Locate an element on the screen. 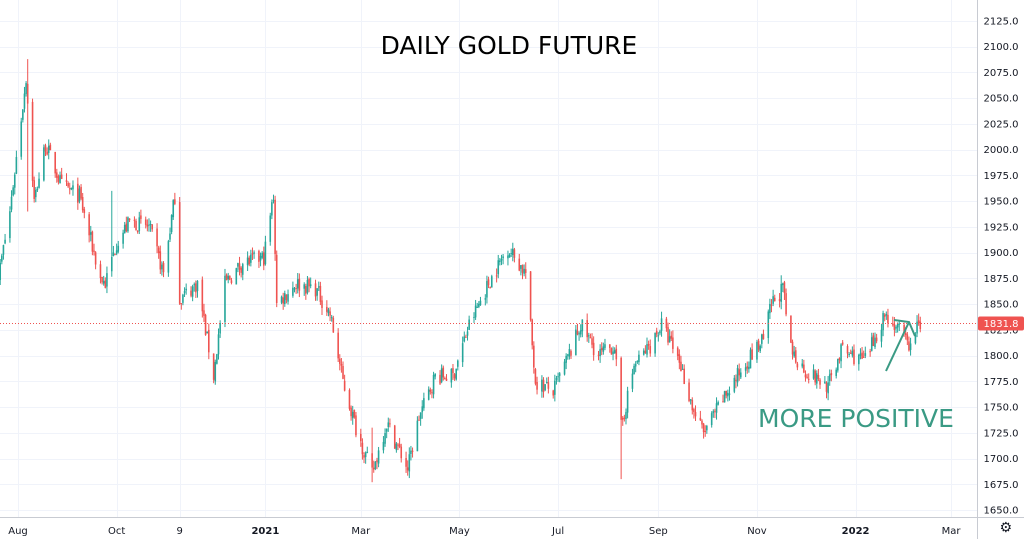 The image size is (1024, 539). y-tick-label: 1975.0 is located at coordinates (1001, 176).